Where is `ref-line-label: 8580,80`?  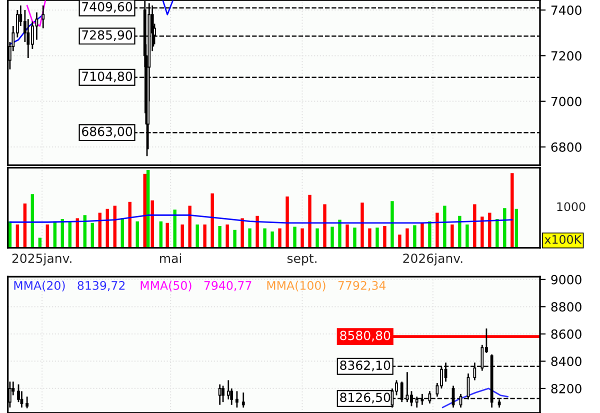
ref-line-label: 8580,80 is located at coordinates (365, 336).